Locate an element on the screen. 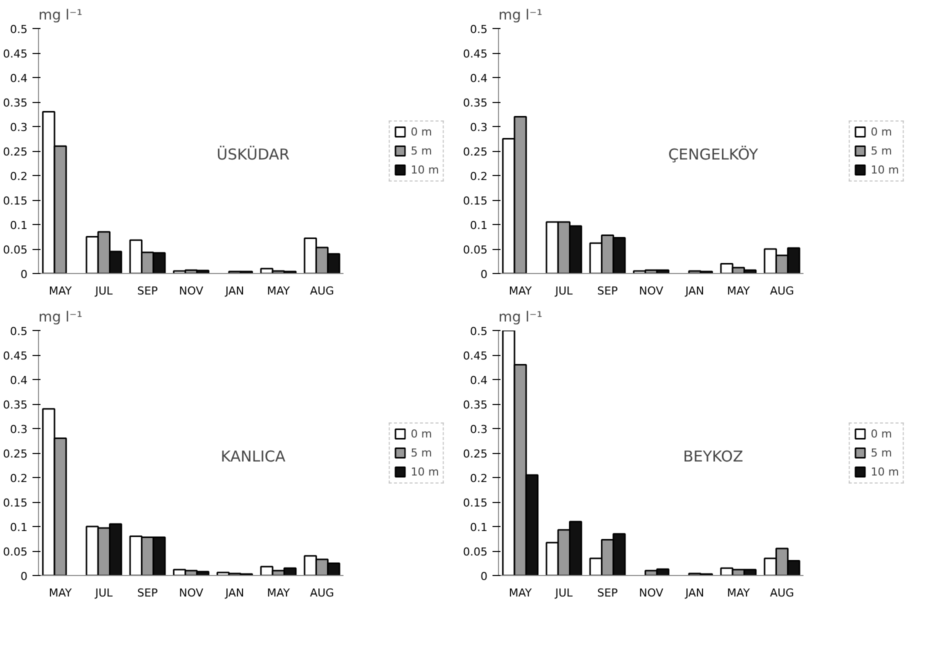 This screenshot has width=929, height=661. text: KANLICA is located at coordinates (253, 456).